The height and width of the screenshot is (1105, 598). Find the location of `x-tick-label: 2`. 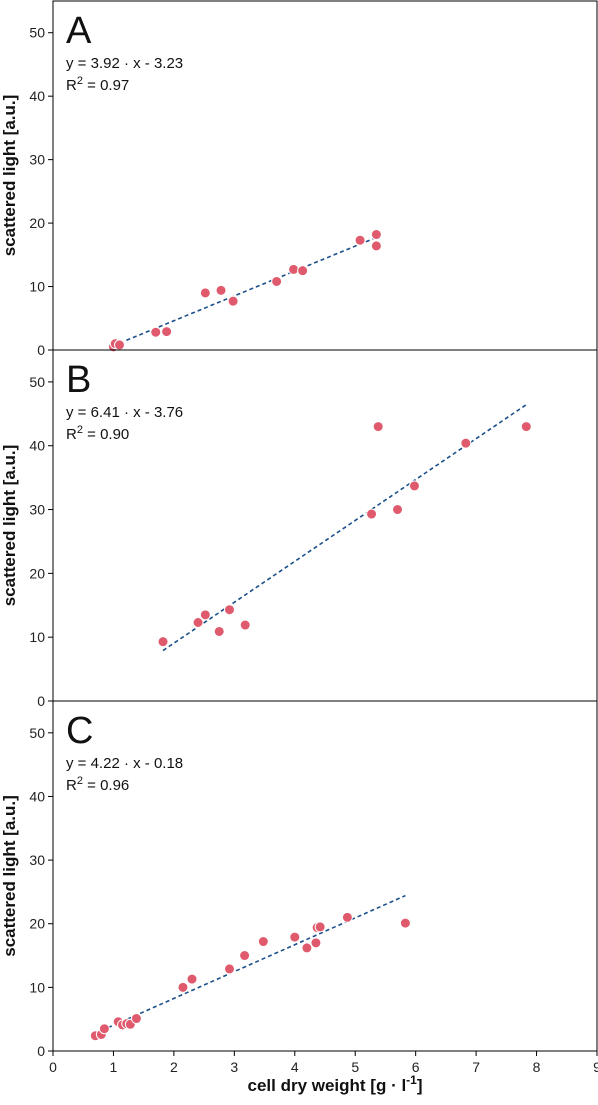

x-tick-label: 2 is located at coordinates (174, 1067).